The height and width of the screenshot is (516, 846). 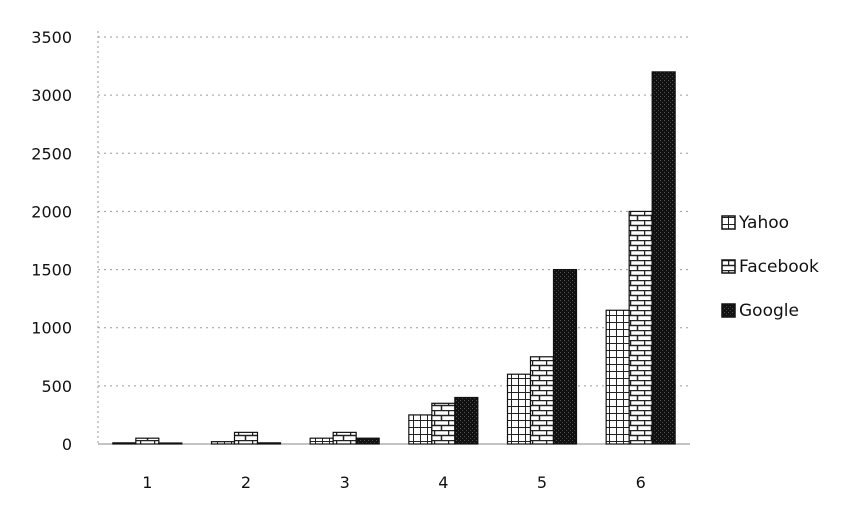 I want to click on y-tick-label: 0, so click(x=67, y=444).